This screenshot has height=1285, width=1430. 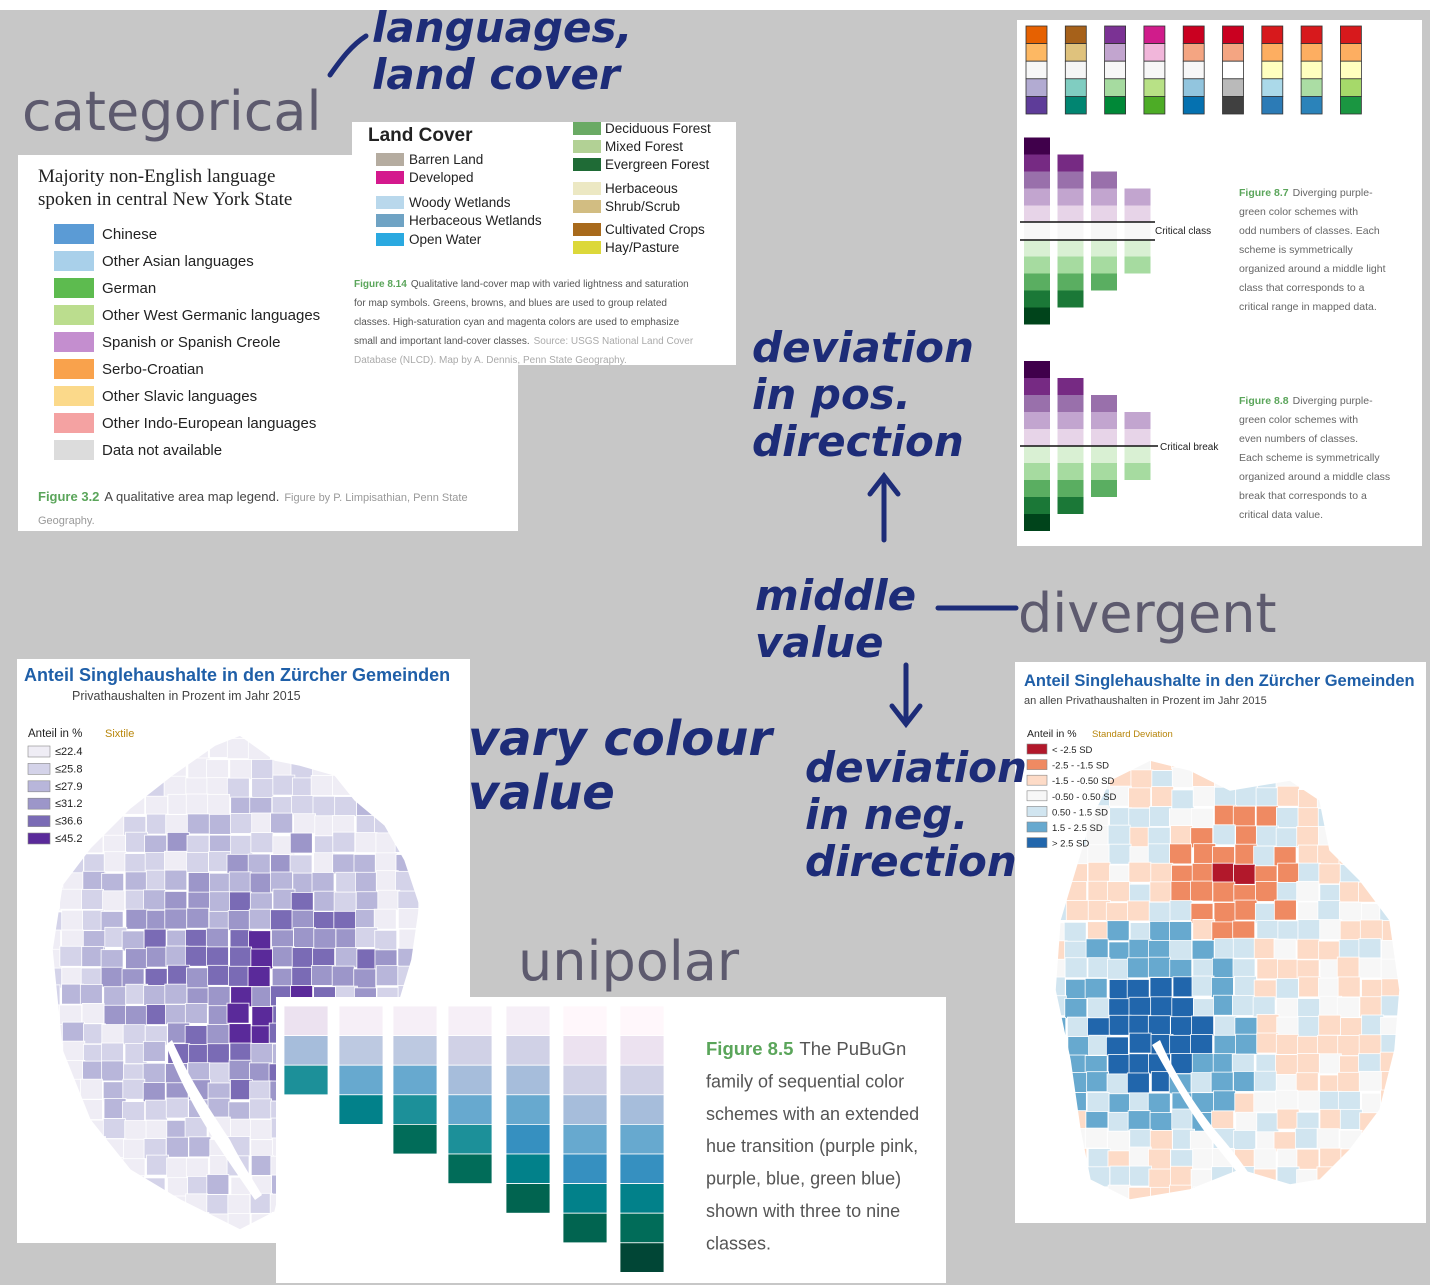 What do you see at coordinates (129, 234) in the screenshot?
I see `legend-item: Chinese` at bounding box center [129, 234].